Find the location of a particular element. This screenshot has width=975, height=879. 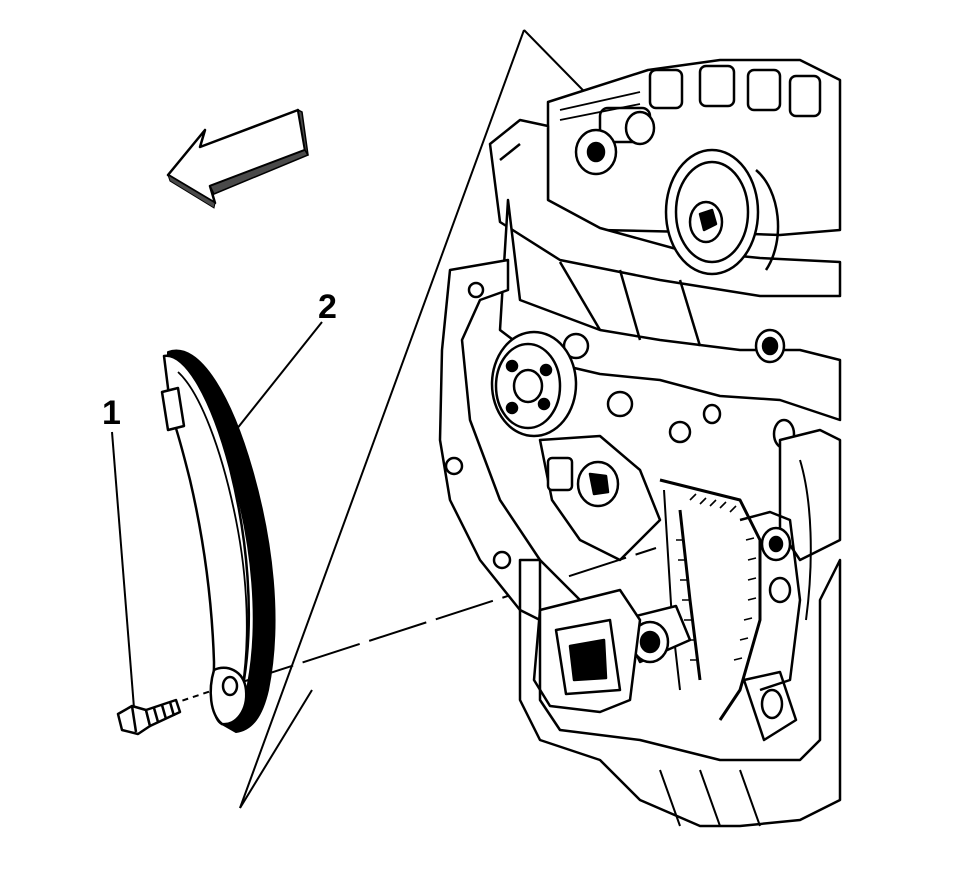

leader-lines is located at coordinates (217, 515).